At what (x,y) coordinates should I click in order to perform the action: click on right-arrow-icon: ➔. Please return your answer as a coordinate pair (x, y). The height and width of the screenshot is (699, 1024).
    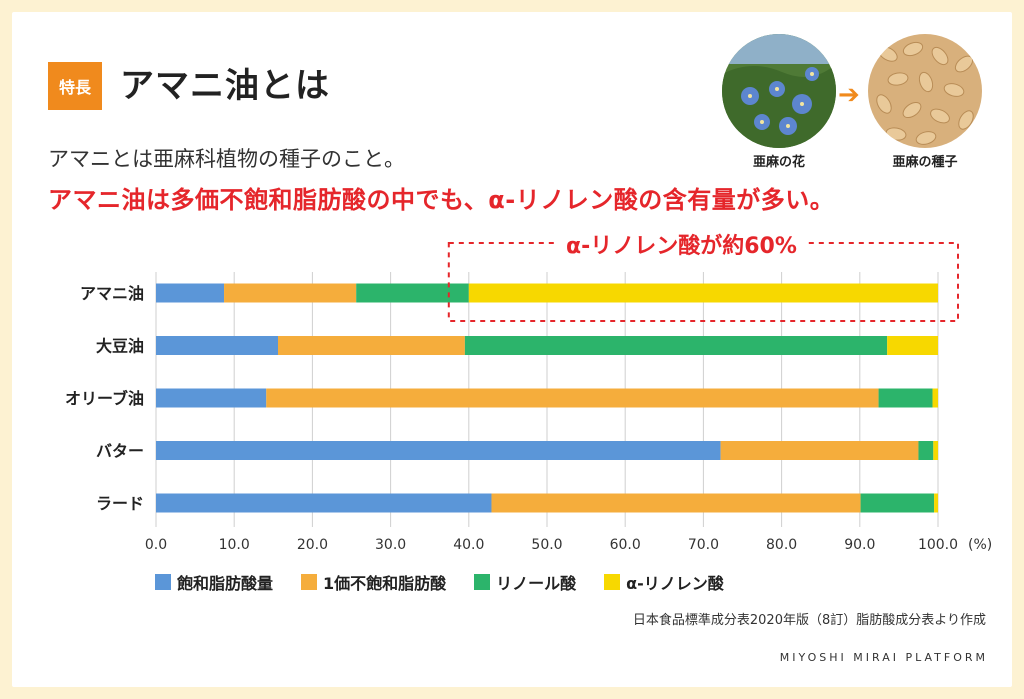
    Looking at the image, I should click on (849, 95).